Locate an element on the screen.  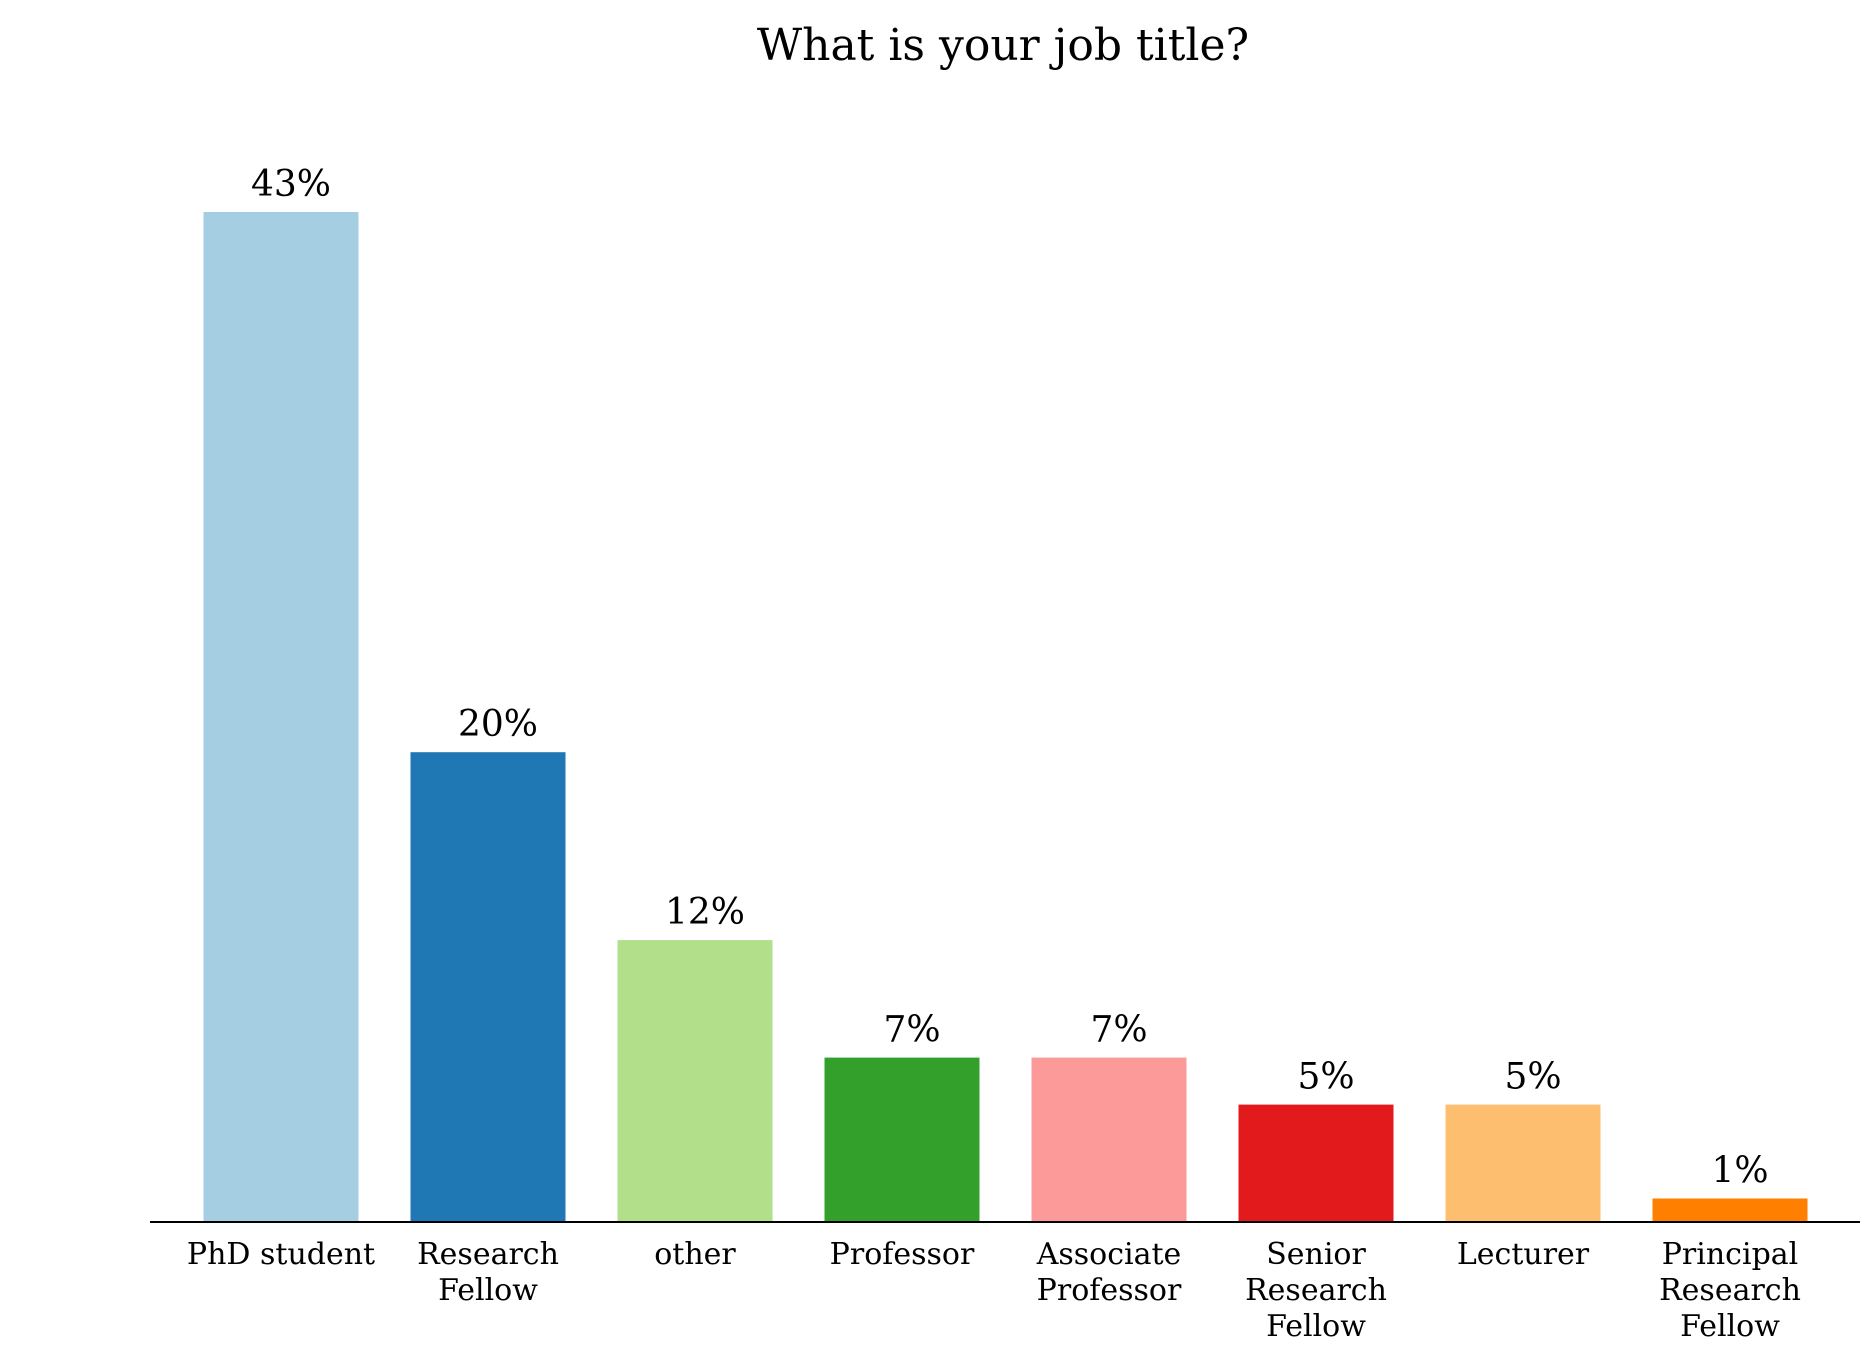
data-label-research-fellow: 20% is located at coordinates (498, 724).